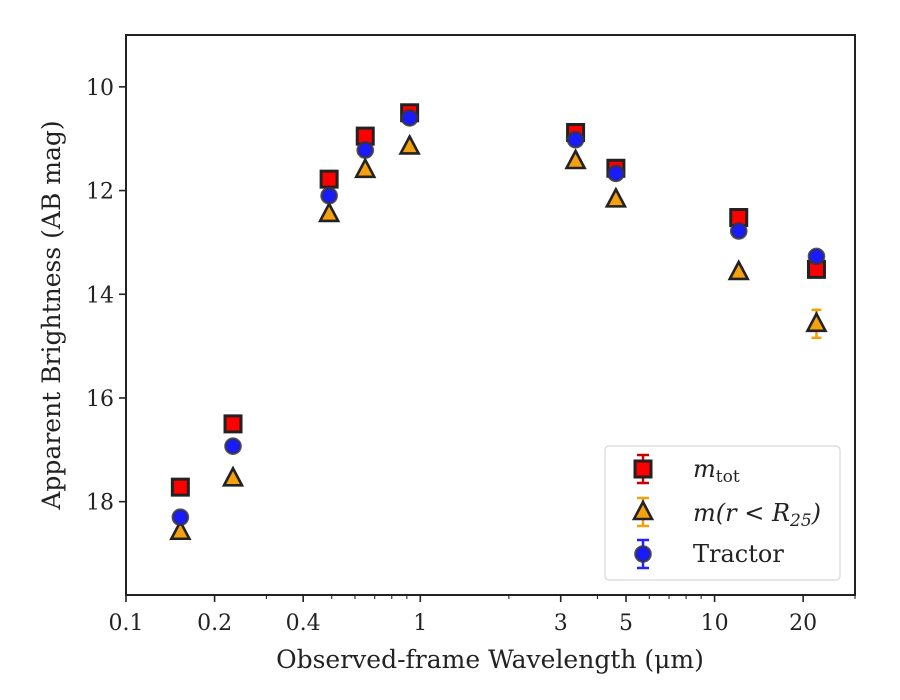 The width and height of the screenshot is (900, 700). I want to click on x-tick-label: 20, so click(803, 623).